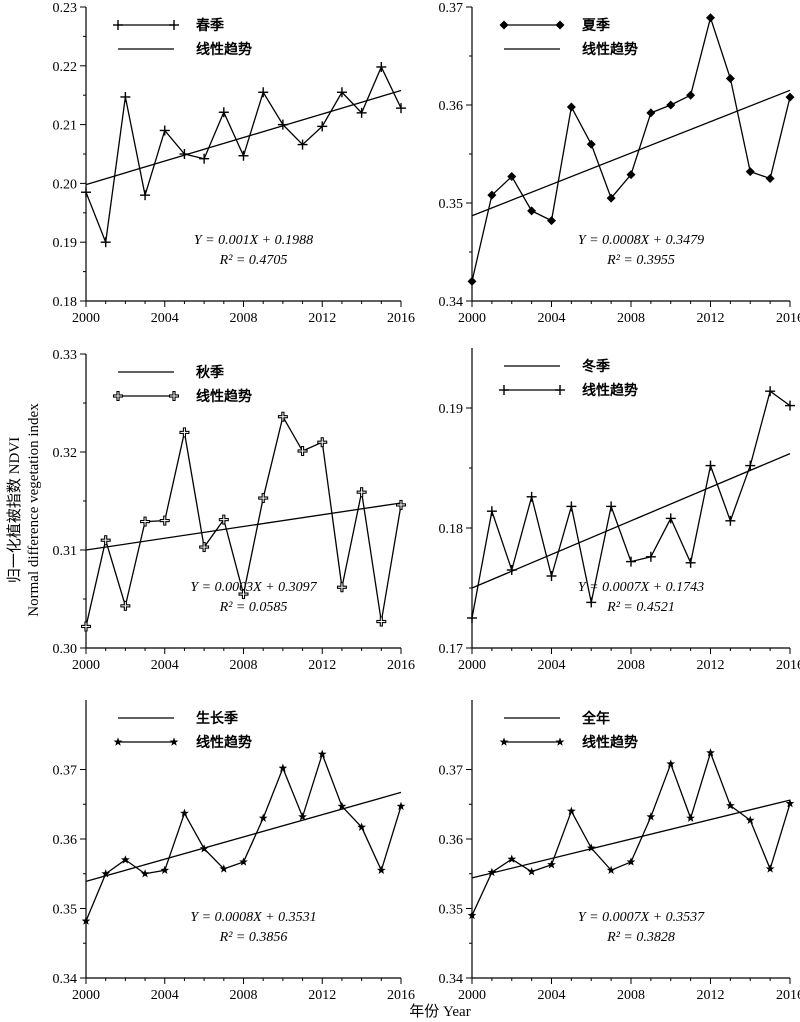 This screenshot has width=800, height=1022. I want to click on trend-line, so click(631, 153).